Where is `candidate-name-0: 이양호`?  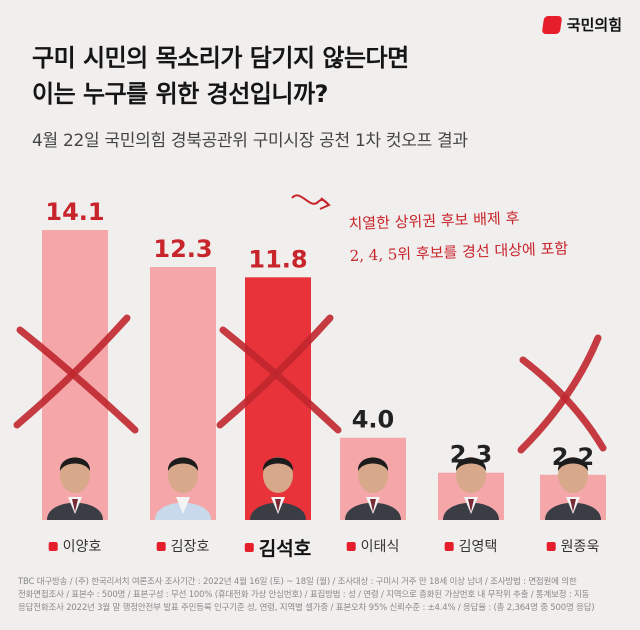 candidate-name-0: 이양호 is located at coordinates (75, 546).